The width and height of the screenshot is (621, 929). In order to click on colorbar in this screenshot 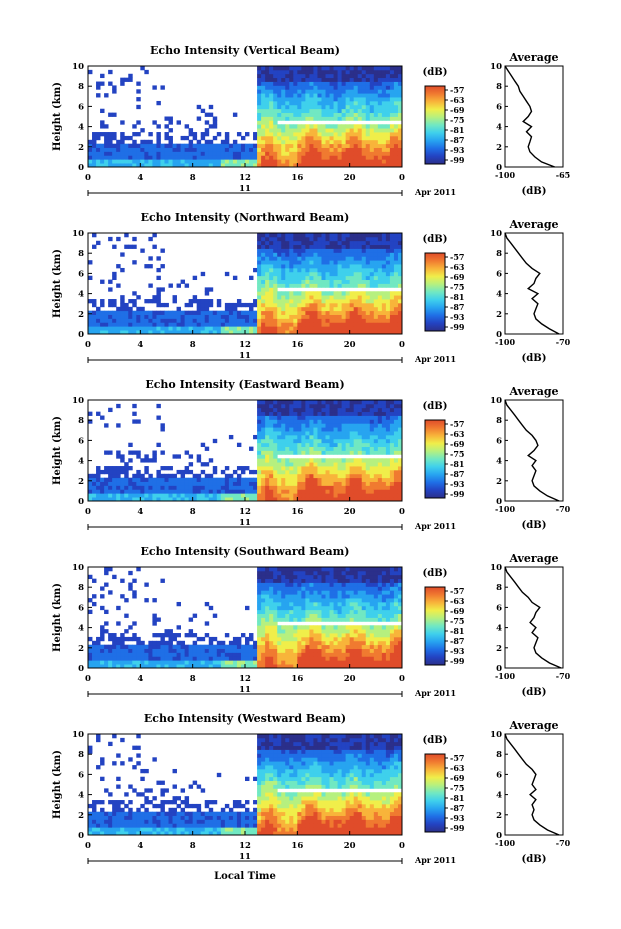, I will do `click(435, 459)`.